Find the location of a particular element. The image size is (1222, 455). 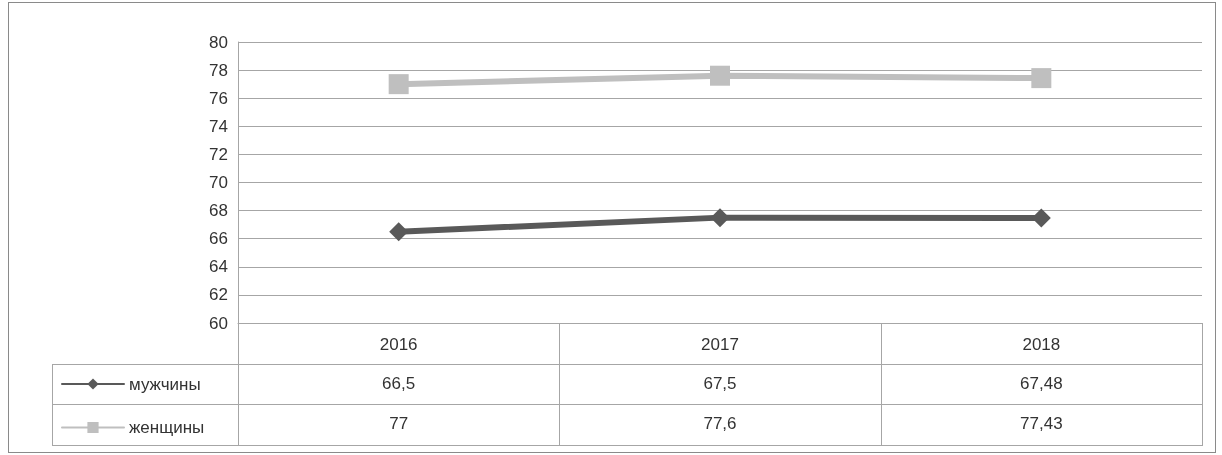

legend-label: женщины is located at coordinates (167, 427).